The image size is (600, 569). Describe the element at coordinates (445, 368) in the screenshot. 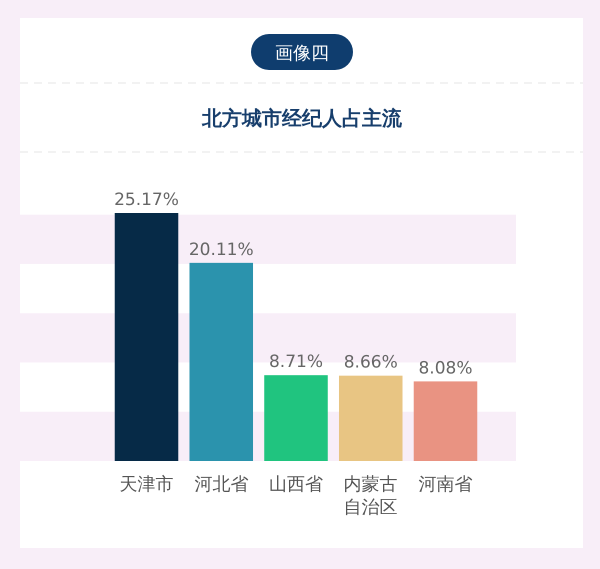

I see `data-label: 8.08%` at that location.